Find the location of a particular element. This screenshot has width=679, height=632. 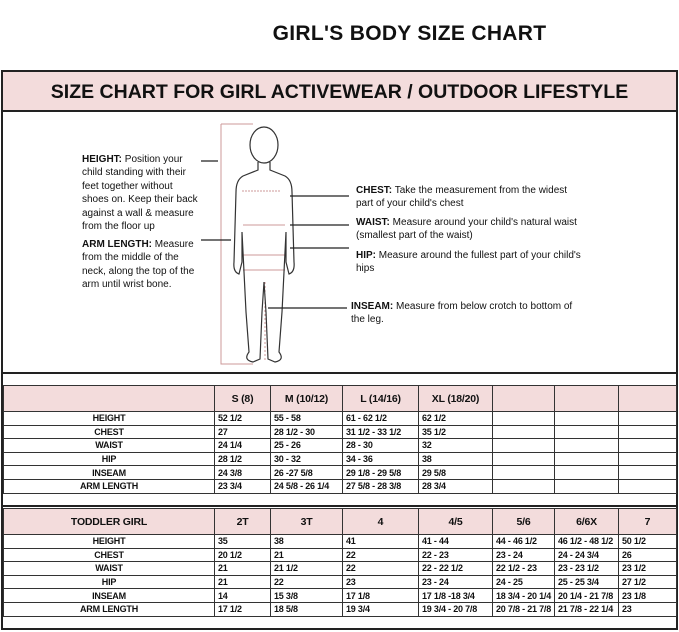

header-row: TODDLER GIRL 2T 3T 4 4/5 5/6 6/6X 7 is located at coordinates (340, 521).